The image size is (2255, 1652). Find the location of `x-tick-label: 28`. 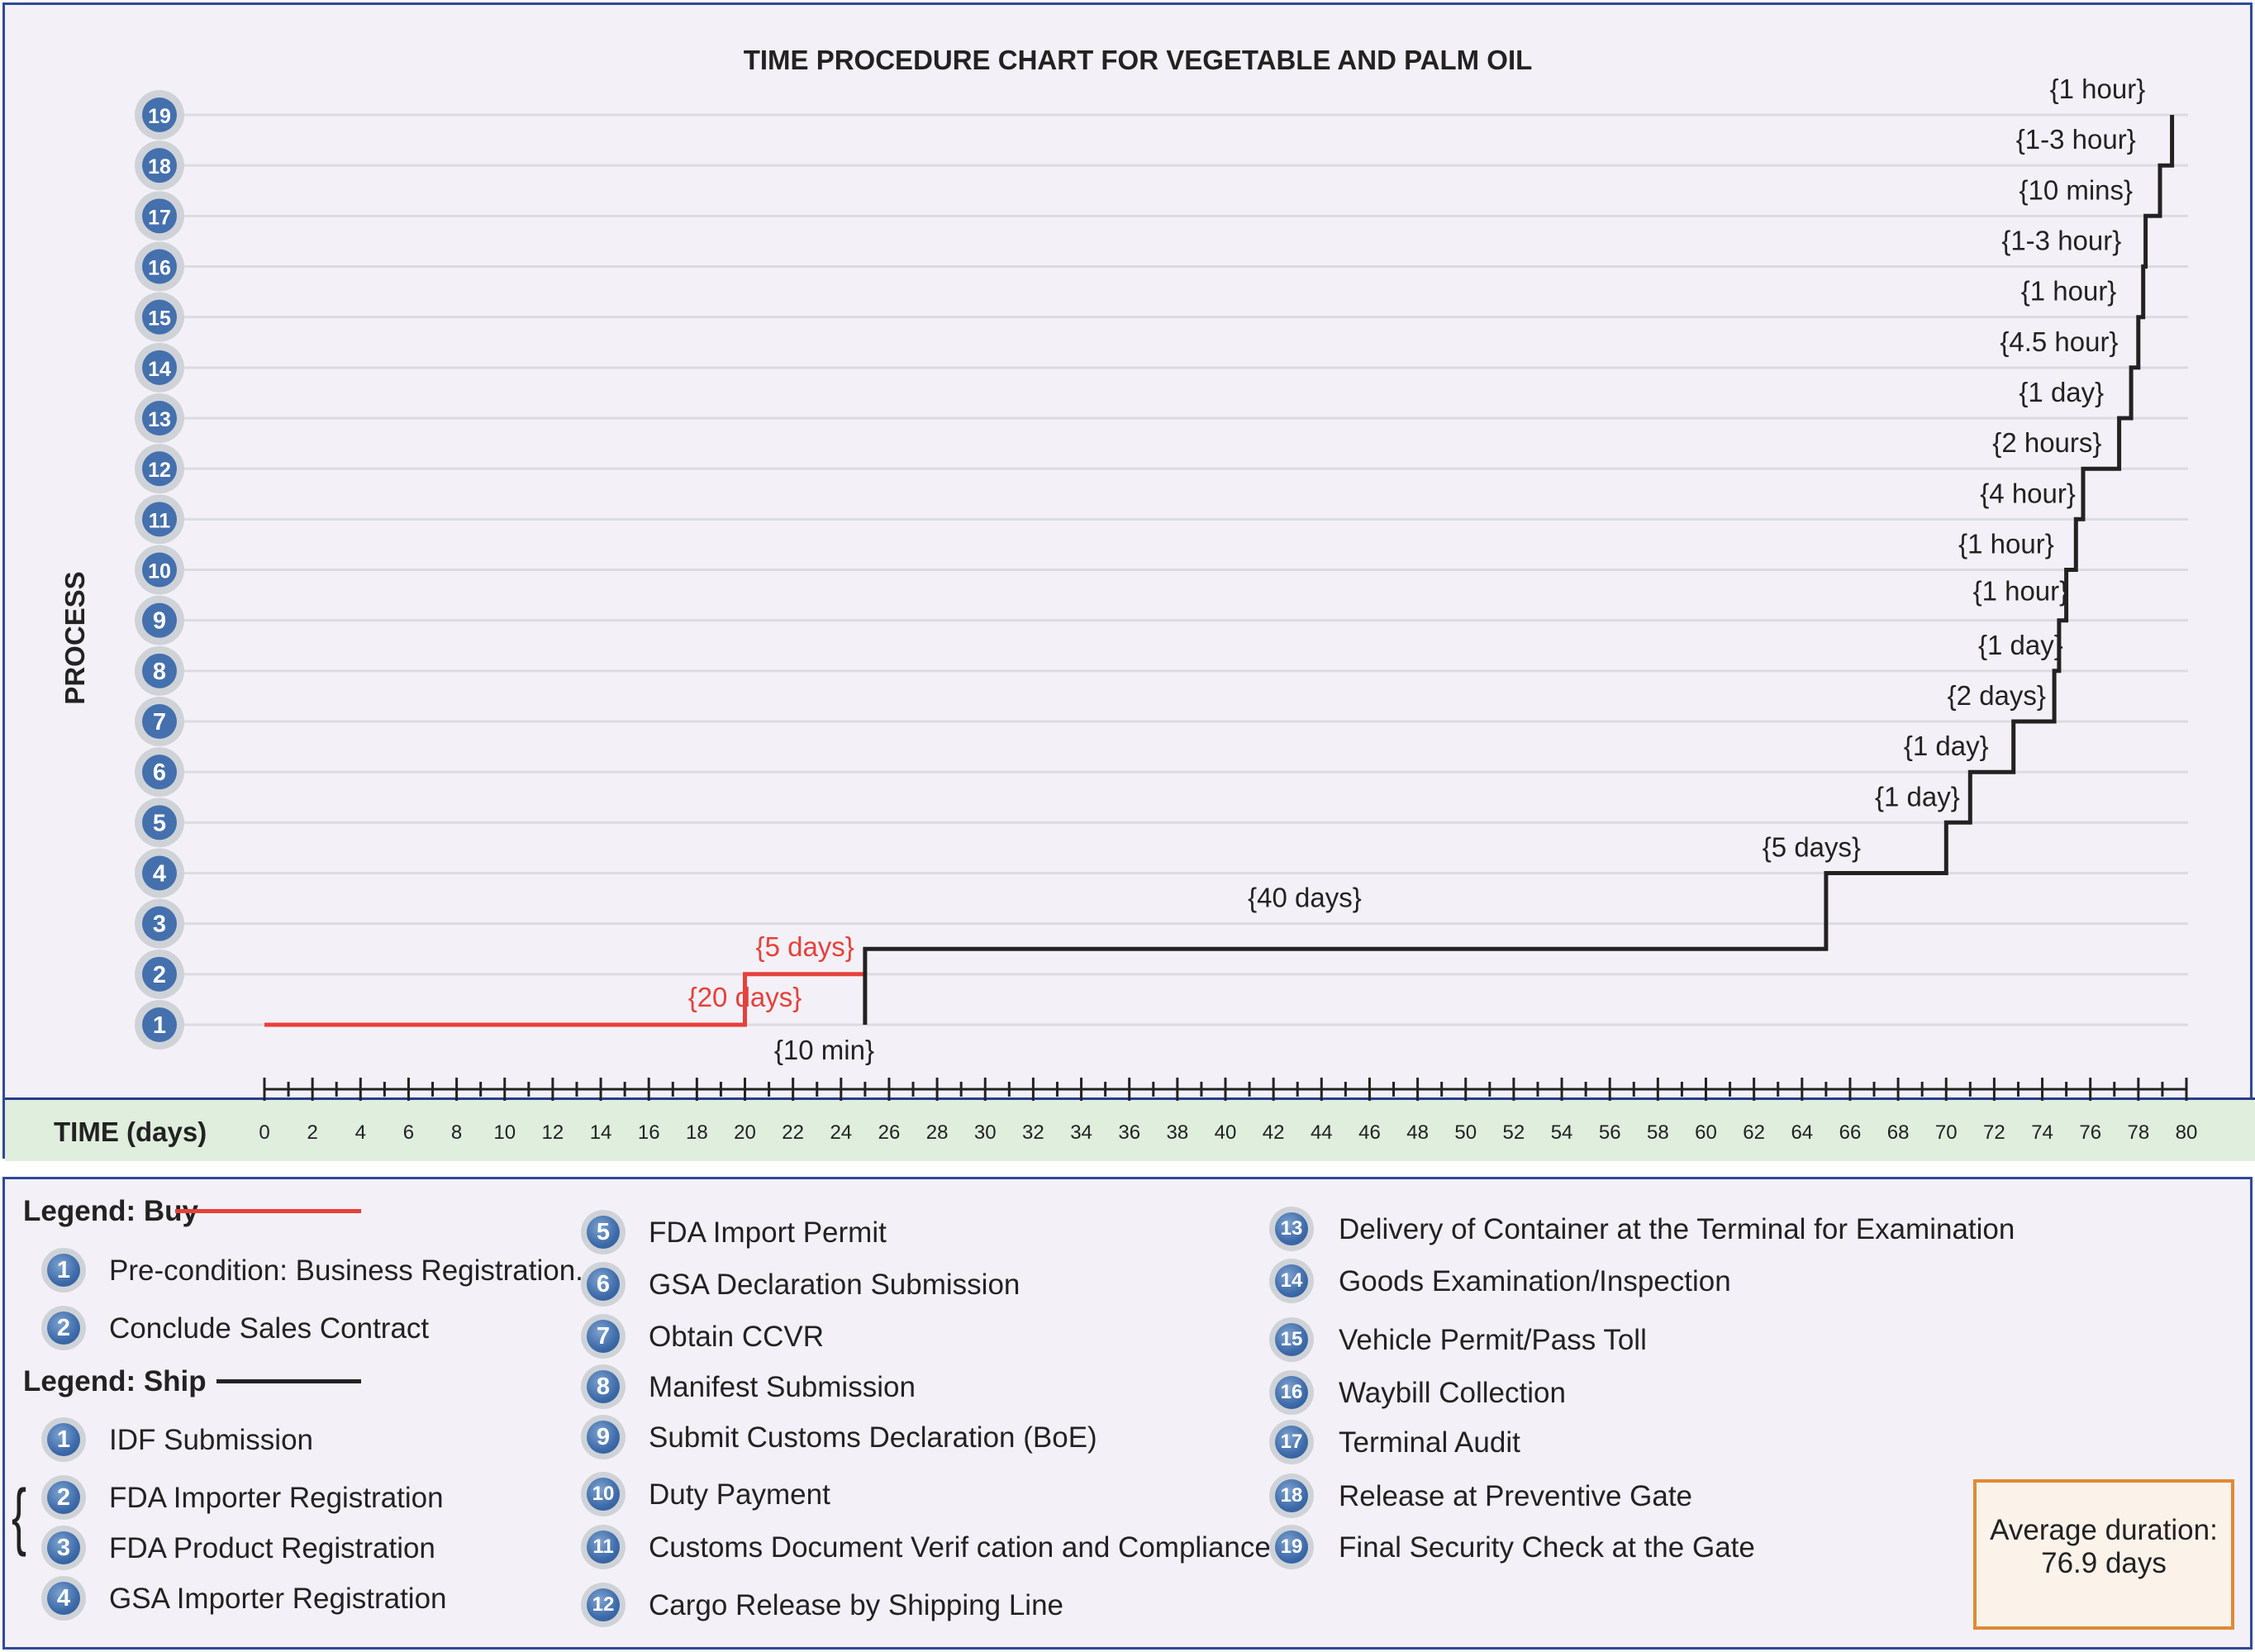

x-tick-label: 28 is located at coordinates (937, 1132).